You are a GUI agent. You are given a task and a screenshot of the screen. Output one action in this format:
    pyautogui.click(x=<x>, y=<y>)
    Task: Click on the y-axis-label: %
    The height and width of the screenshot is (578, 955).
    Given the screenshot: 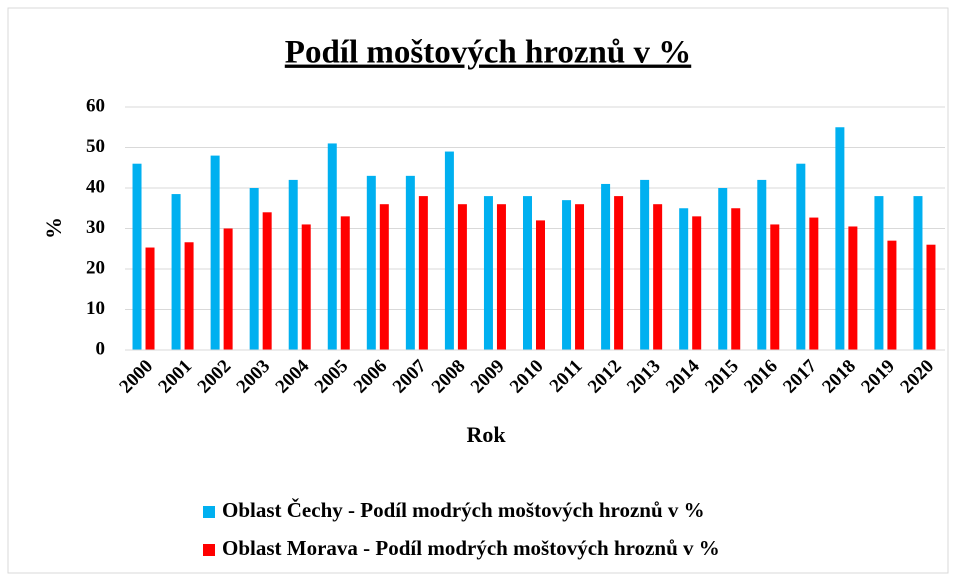 What is the action you would take?
    pyautogui.click(x=53, y=228)
    